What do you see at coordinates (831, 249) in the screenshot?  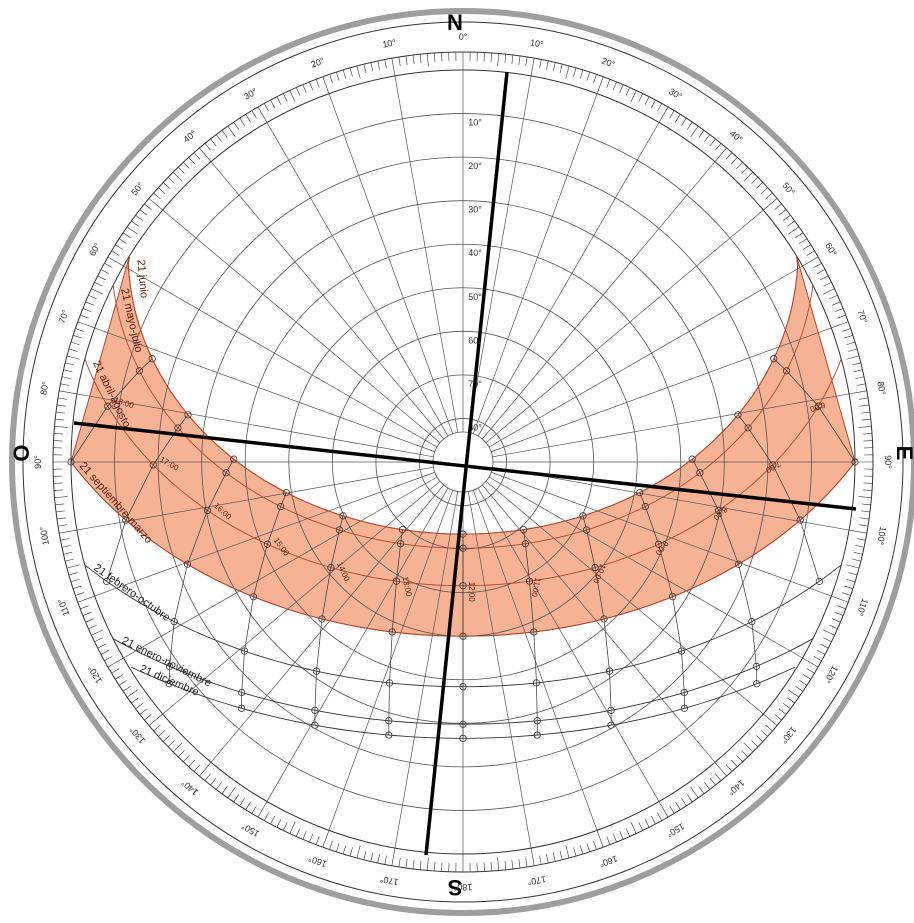 I see `azimuth-label: 60°` at bounding box center [831, 249].